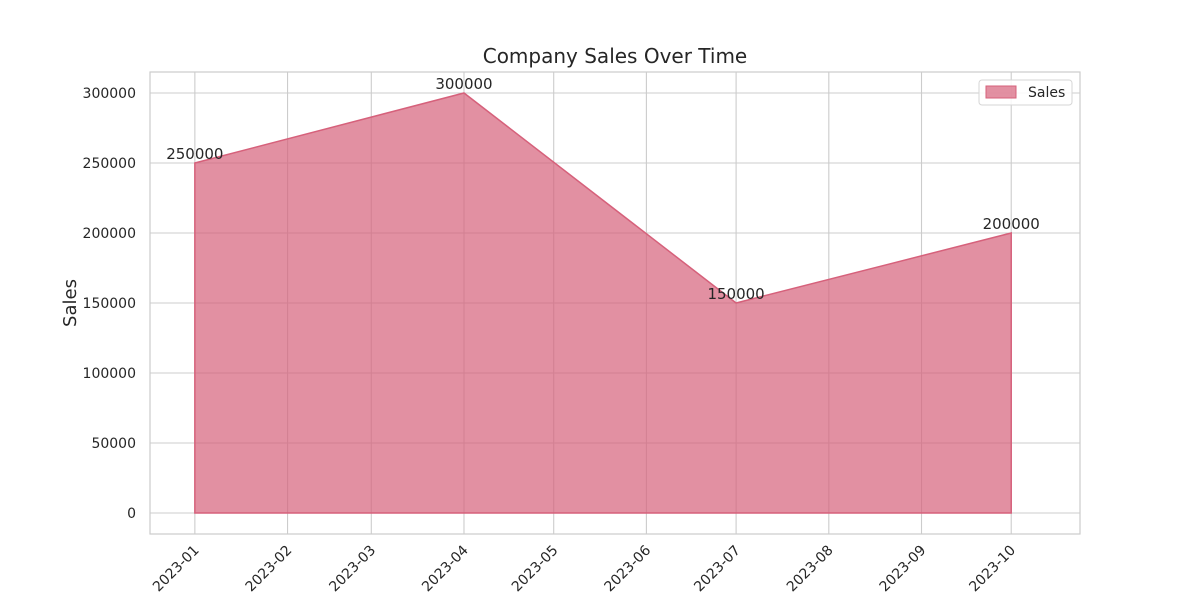  I want to click on y-axis-label: Sales, so click(70, 303).